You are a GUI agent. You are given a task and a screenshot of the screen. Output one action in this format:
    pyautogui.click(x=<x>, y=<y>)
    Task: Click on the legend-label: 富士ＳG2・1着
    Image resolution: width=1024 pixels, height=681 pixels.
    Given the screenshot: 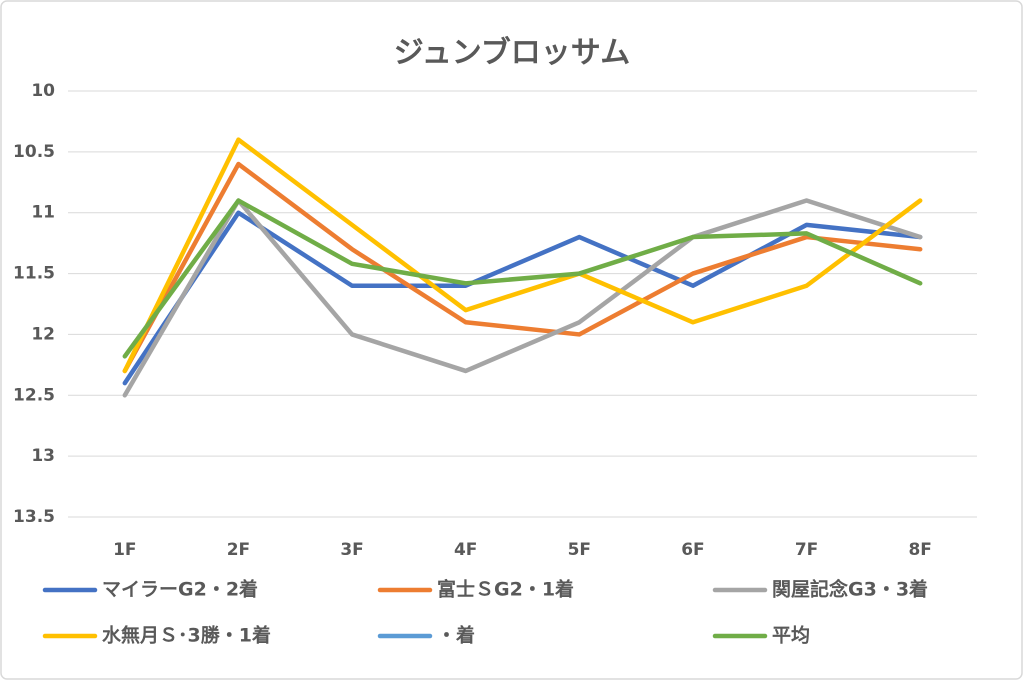 What is the action you would take?
    pyautogui.click(x=505, y=589)
    